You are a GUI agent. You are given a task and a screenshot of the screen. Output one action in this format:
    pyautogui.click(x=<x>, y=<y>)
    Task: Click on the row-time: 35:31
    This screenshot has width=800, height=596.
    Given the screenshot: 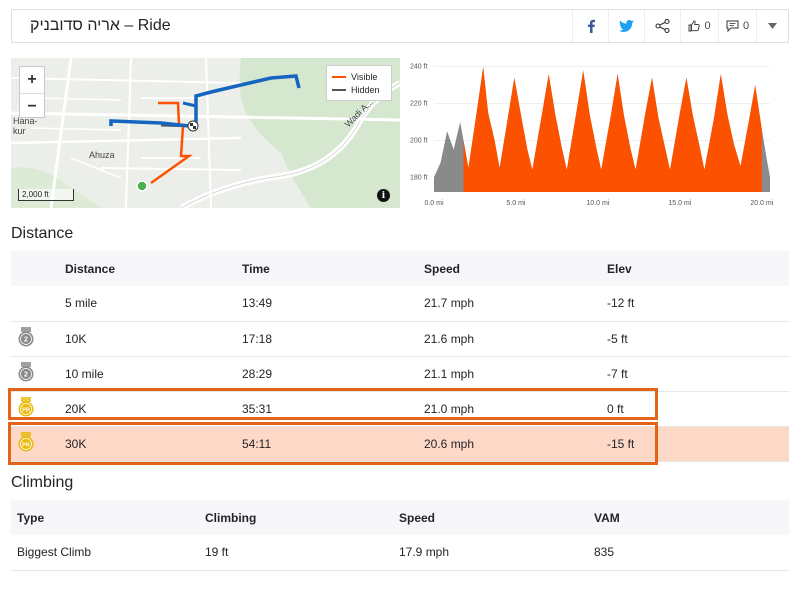 What is the action you would take?
    pyautogui.click(x=333, y=409)
    